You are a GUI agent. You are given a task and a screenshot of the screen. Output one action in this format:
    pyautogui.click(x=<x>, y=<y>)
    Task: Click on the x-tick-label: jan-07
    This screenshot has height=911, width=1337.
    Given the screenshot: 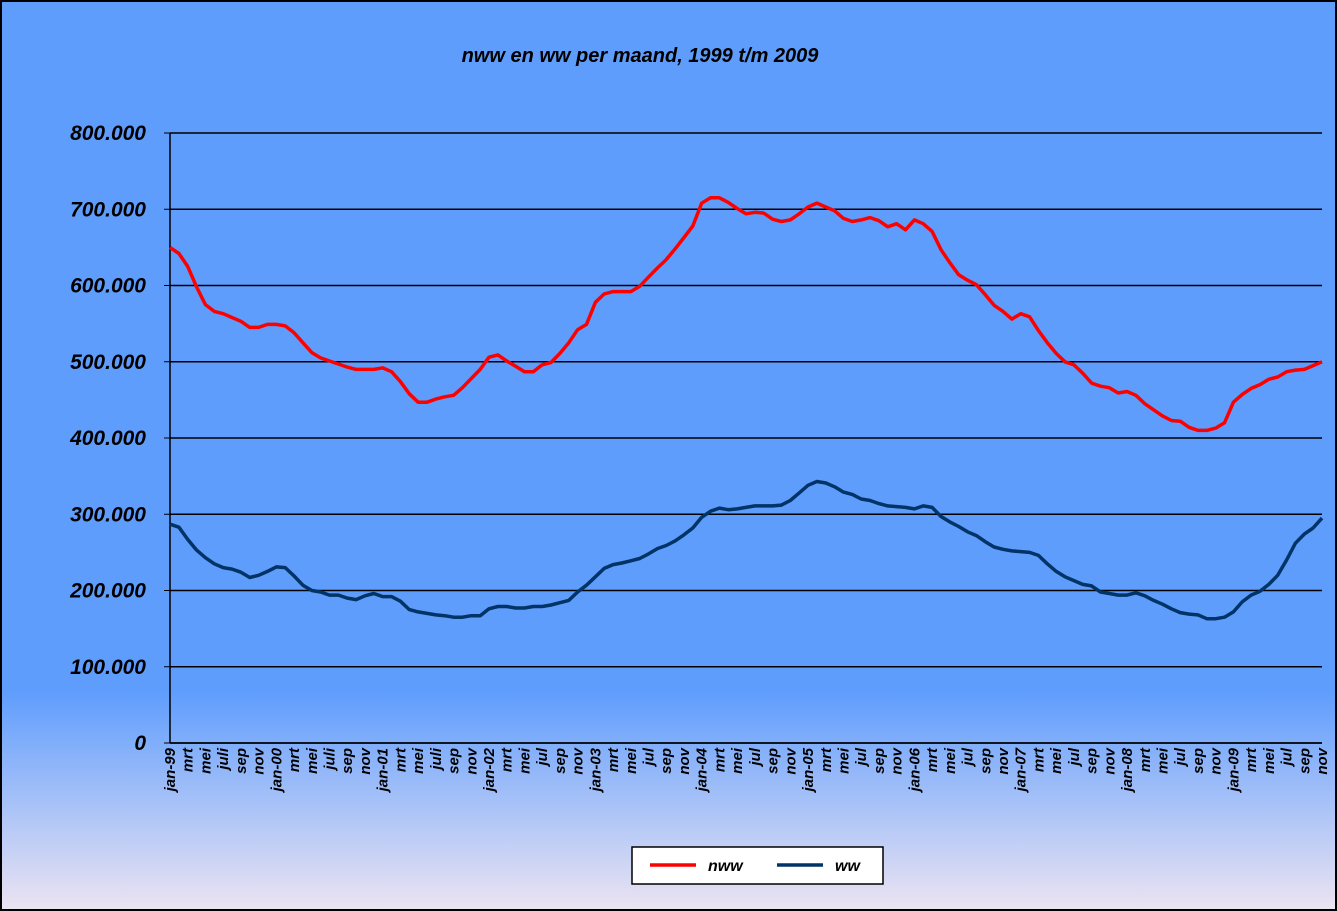 What is the action you would take?
    pyautogui.click(x=1021, y=770)
    